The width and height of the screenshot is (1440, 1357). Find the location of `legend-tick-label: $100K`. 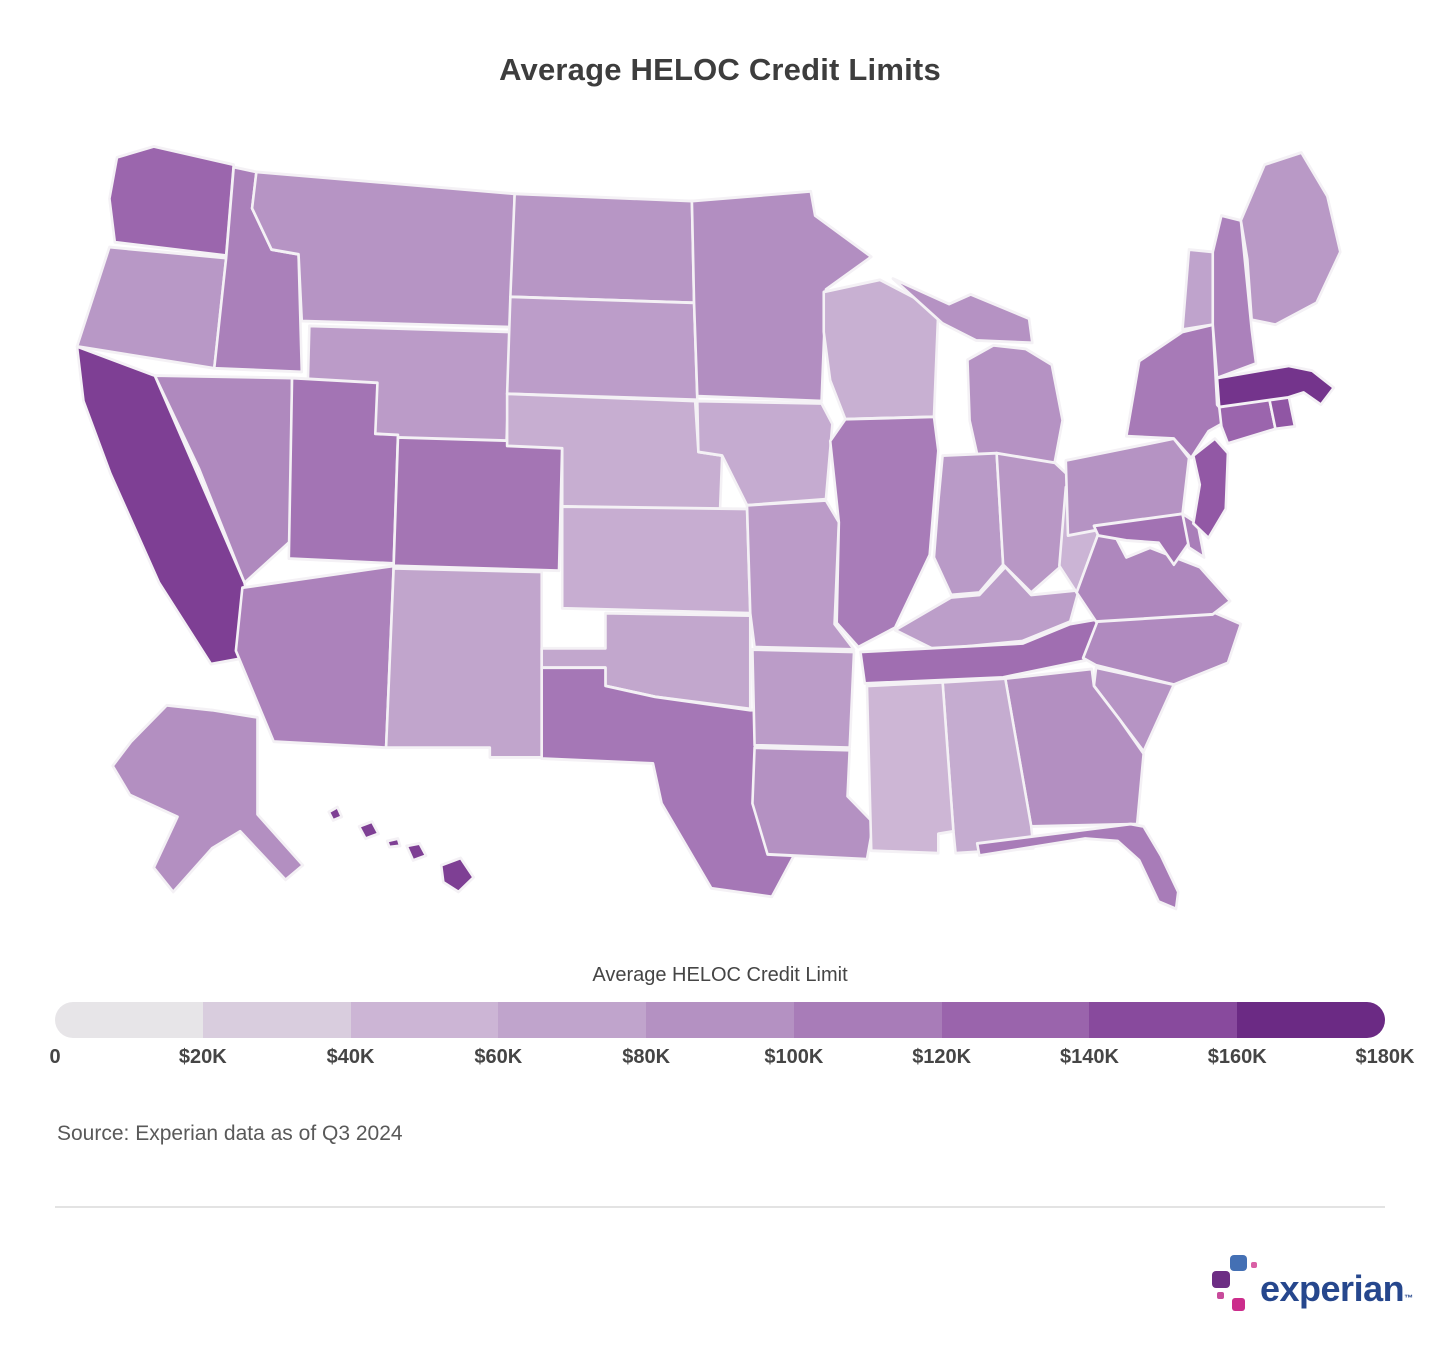

legend-tick-label: $100K is located at coordinates (794, 1057).